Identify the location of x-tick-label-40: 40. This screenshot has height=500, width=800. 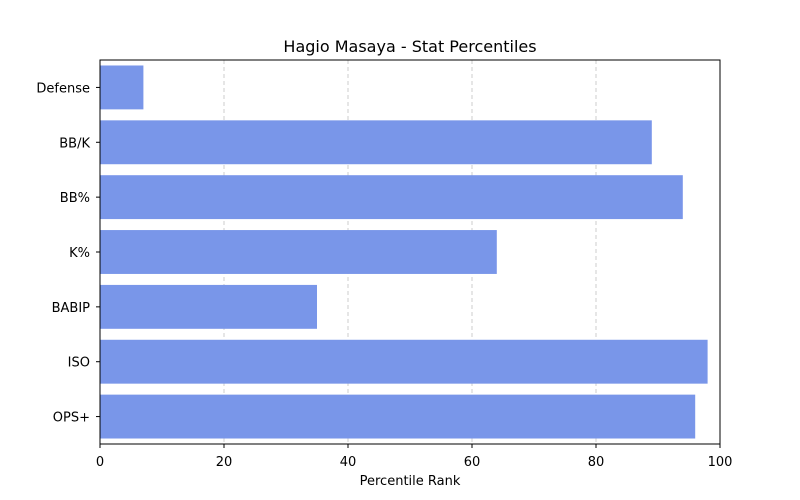
(348, 462).